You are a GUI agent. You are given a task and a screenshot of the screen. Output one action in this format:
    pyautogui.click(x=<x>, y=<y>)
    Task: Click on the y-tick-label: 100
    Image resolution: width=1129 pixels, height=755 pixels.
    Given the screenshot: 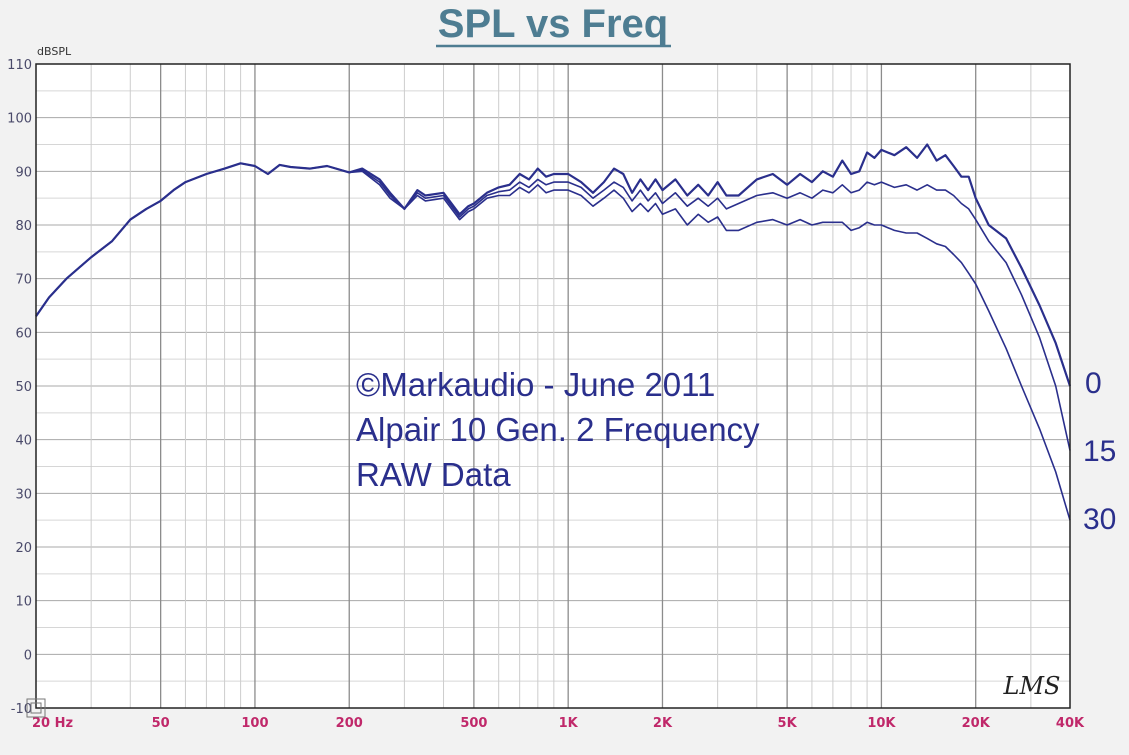 What is the action you would take?
    pyautogui.click(x=19, y=119)
    